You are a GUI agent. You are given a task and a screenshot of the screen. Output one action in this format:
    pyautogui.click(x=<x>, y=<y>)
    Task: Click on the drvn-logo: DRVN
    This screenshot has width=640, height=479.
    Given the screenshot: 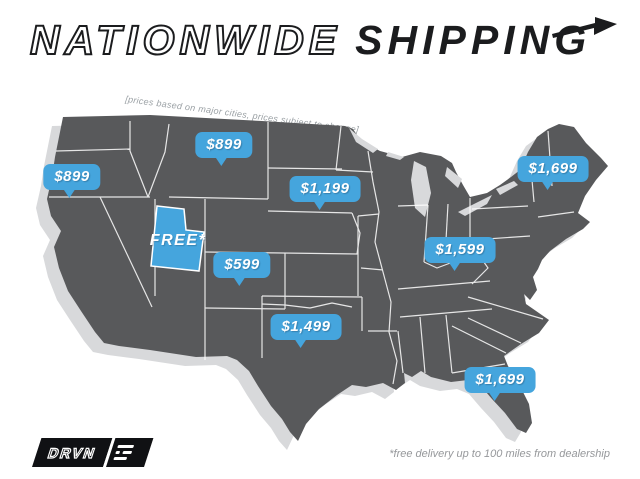 What is the action you would take?
    pyautogui.click(x=93, y=452)
    